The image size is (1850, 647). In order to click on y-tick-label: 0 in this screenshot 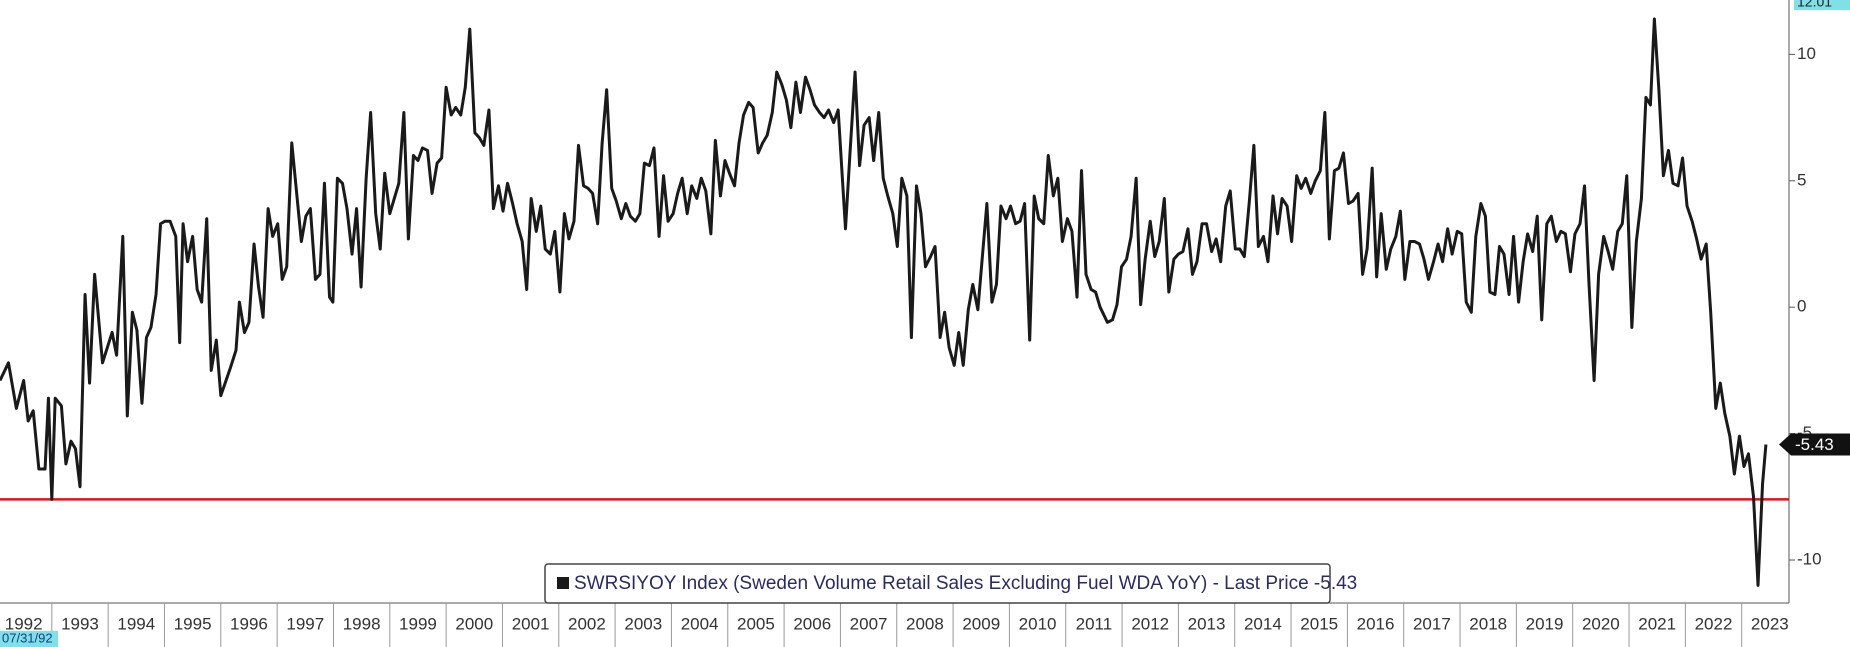, I will do `click(1801, 306)`.